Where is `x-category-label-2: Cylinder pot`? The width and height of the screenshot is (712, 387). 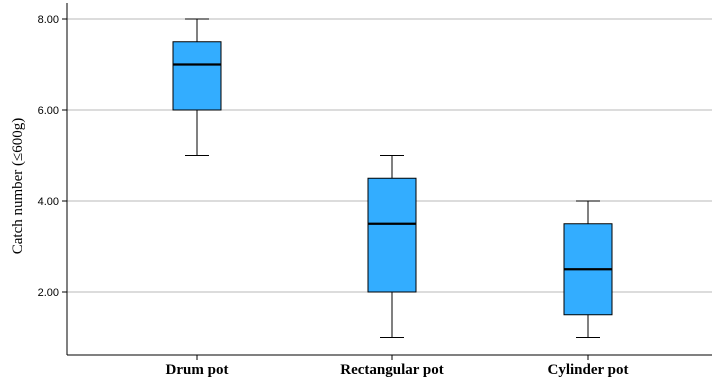
x-category-label-2: Cylinder pot is located at coordinates (588, 370).